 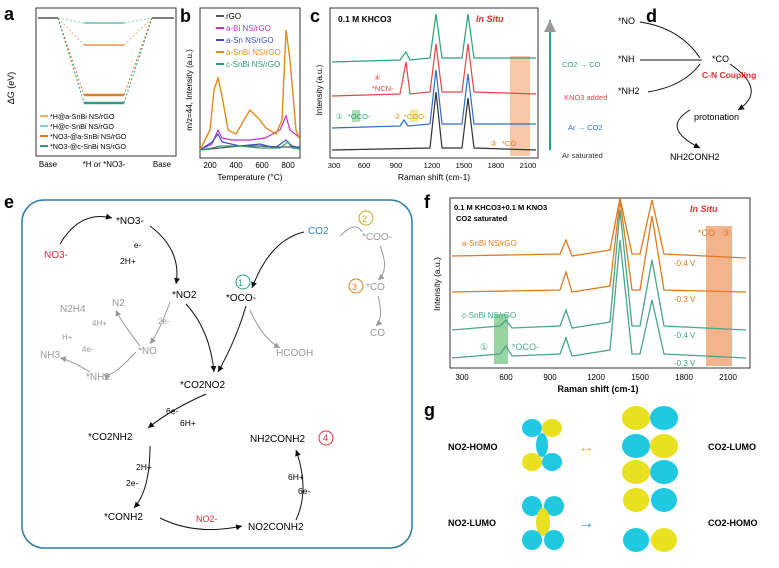 What do you see at coordinates (434, 70) in the screenshot?
I see `trace-kno3` at bounding box center [434, 70].